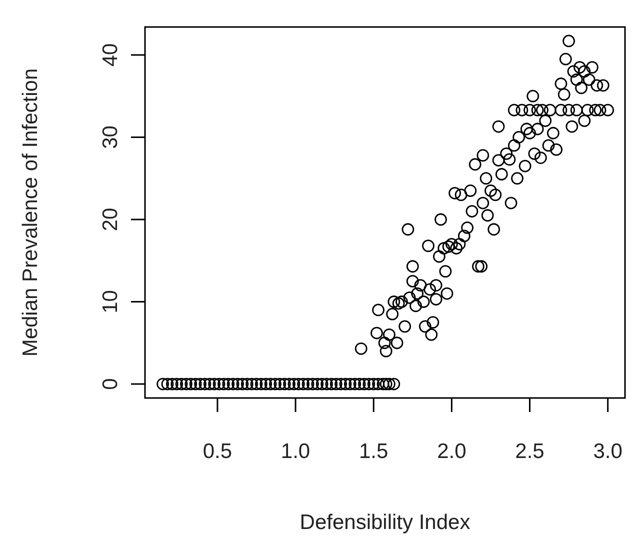  I want to click on x-tick-label: 1.0, so click(295, 451).